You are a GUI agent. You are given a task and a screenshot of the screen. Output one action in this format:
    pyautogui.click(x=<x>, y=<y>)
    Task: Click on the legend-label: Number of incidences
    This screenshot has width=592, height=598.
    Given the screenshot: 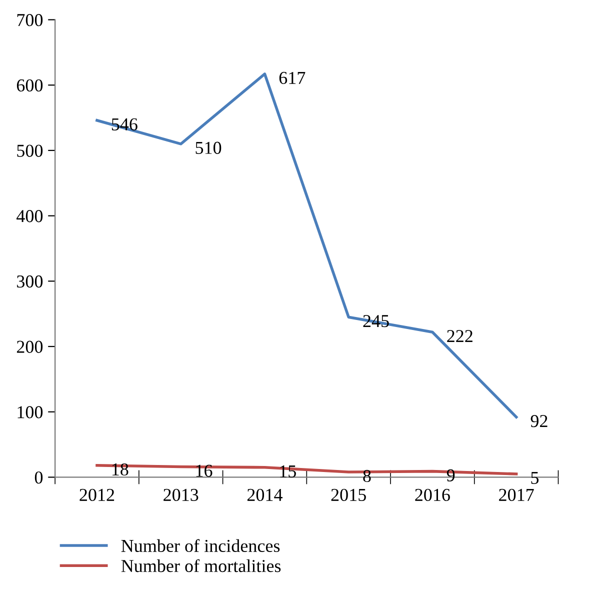 What is the action you would take?
    pyautogui.click(x=200, y=545)
    